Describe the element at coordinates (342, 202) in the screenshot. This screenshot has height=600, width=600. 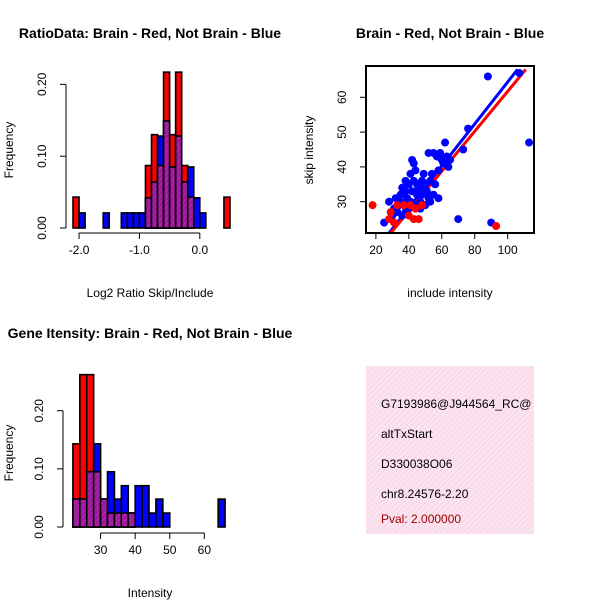
I see `scatter-y-tick-label: 30` at that location.